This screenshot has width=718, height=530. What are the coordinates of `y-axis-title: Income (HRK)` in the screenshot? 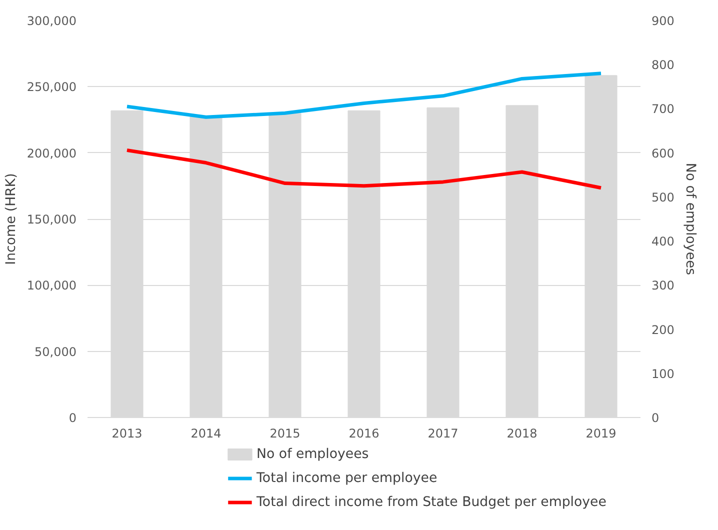 It's located at (11, 219).